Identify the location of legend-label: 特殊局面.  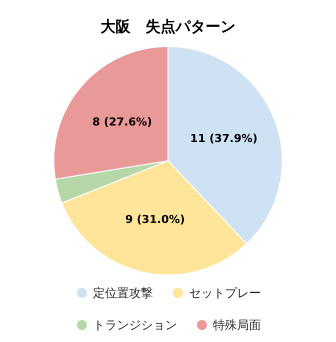
(237, 325).